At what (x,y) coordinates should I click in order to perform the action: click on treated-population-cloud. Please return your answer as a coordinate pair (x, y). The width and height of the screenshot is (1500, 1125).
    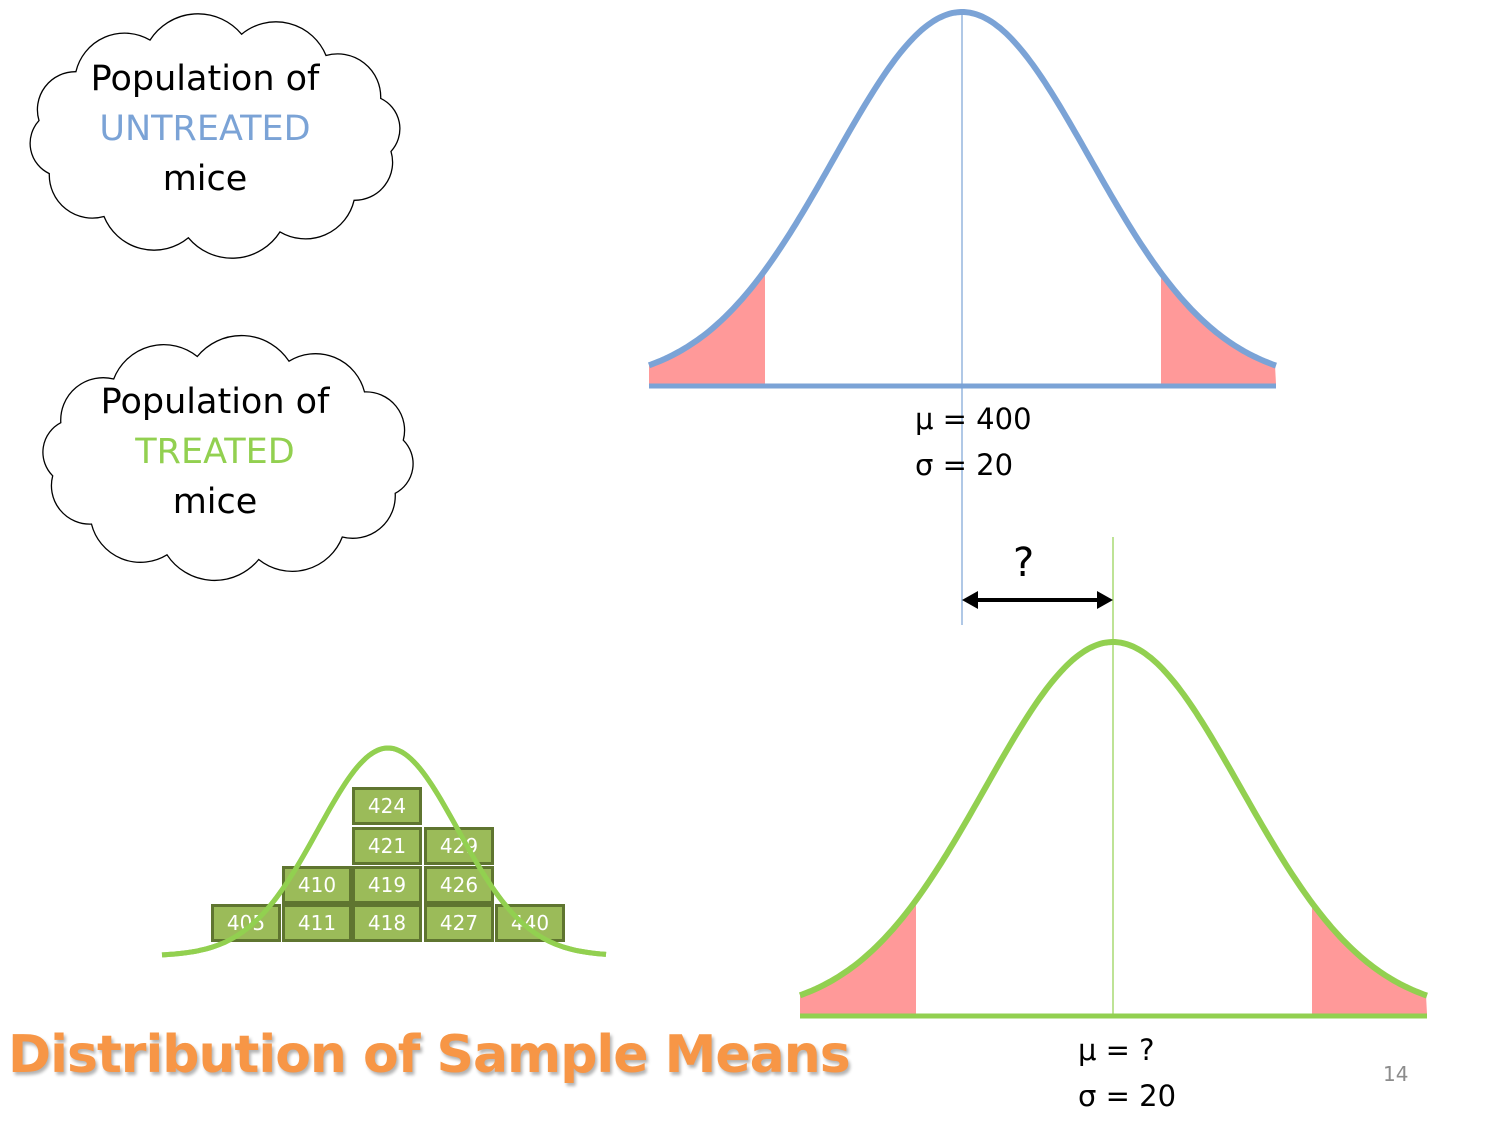
    Looking at the image, I should click on (228, 458).